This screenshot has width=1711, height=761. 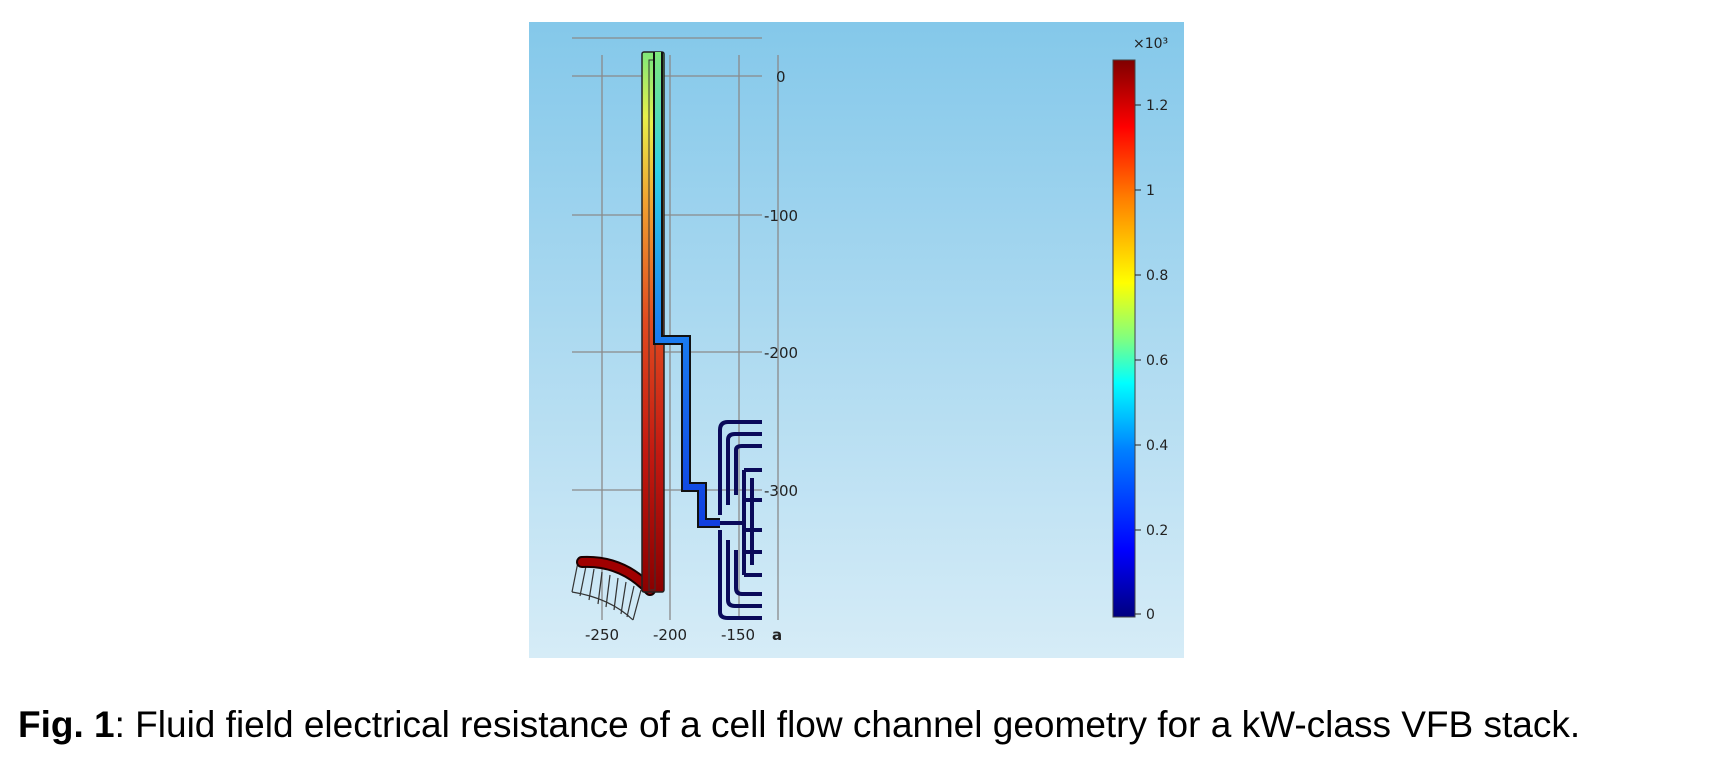 I want to click on stepped-channel-fill, so click(x=687, y=289).